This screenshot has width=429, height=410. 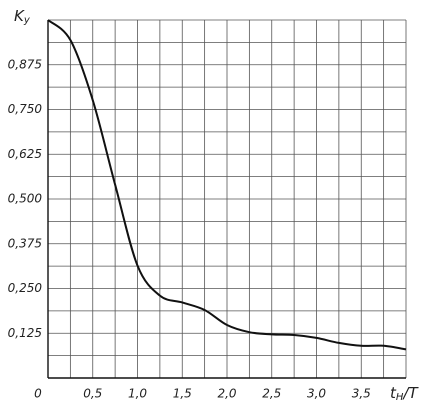 I want to click on x-tick-label: 3,0, so click(x=316, y=394).